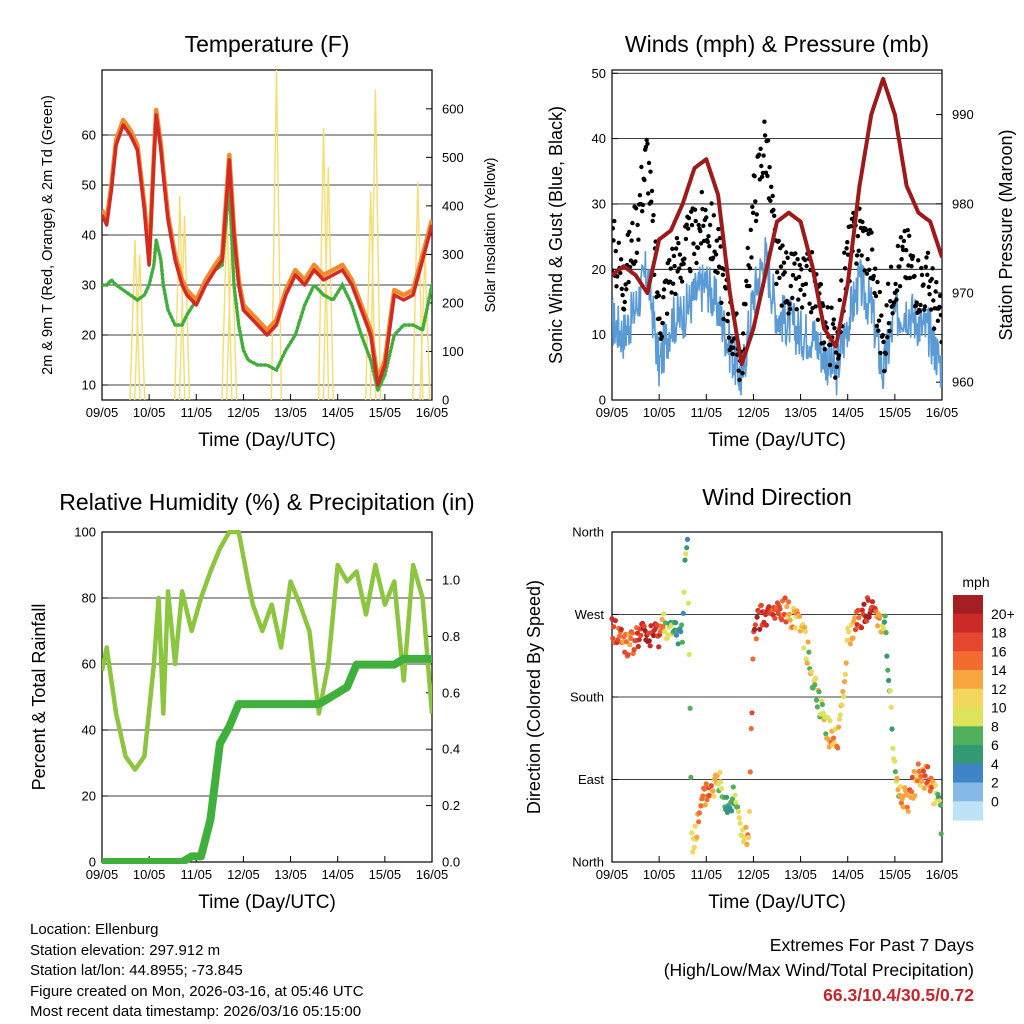  Describe the element at coordinates (777, 902) in the screenshot. I see `direction-x-axis-label: Time (Day/UTC)` at that location.